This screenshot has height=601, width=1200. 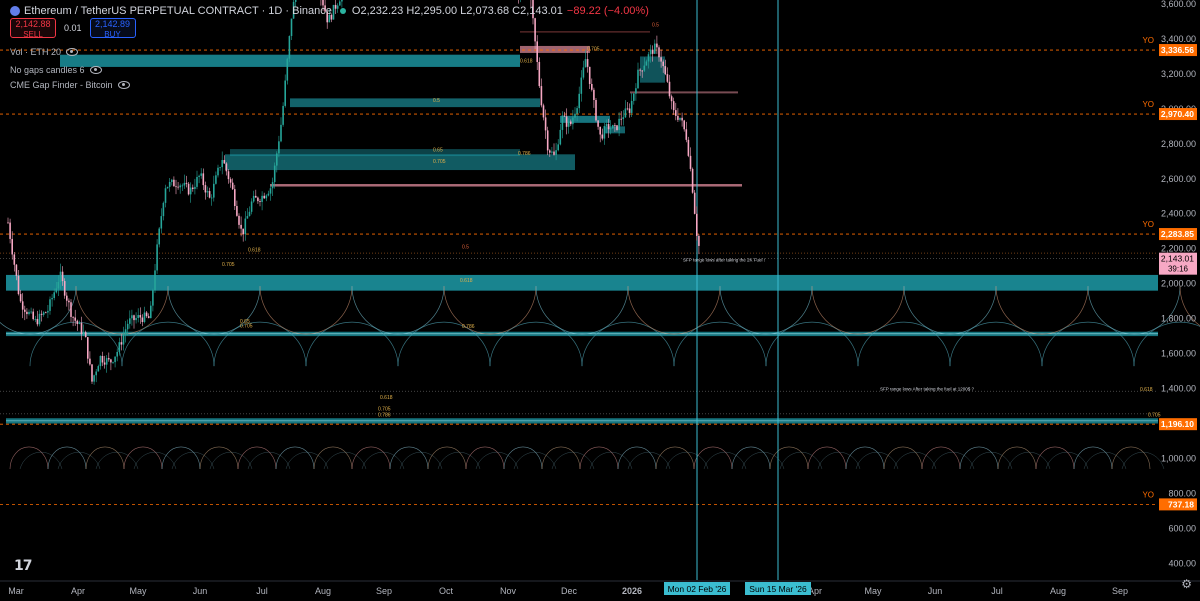 What do you see at coordinates (228, 265) in the screenshot?
I see `fib-label: 0.705` at bounding box center [228, 265].